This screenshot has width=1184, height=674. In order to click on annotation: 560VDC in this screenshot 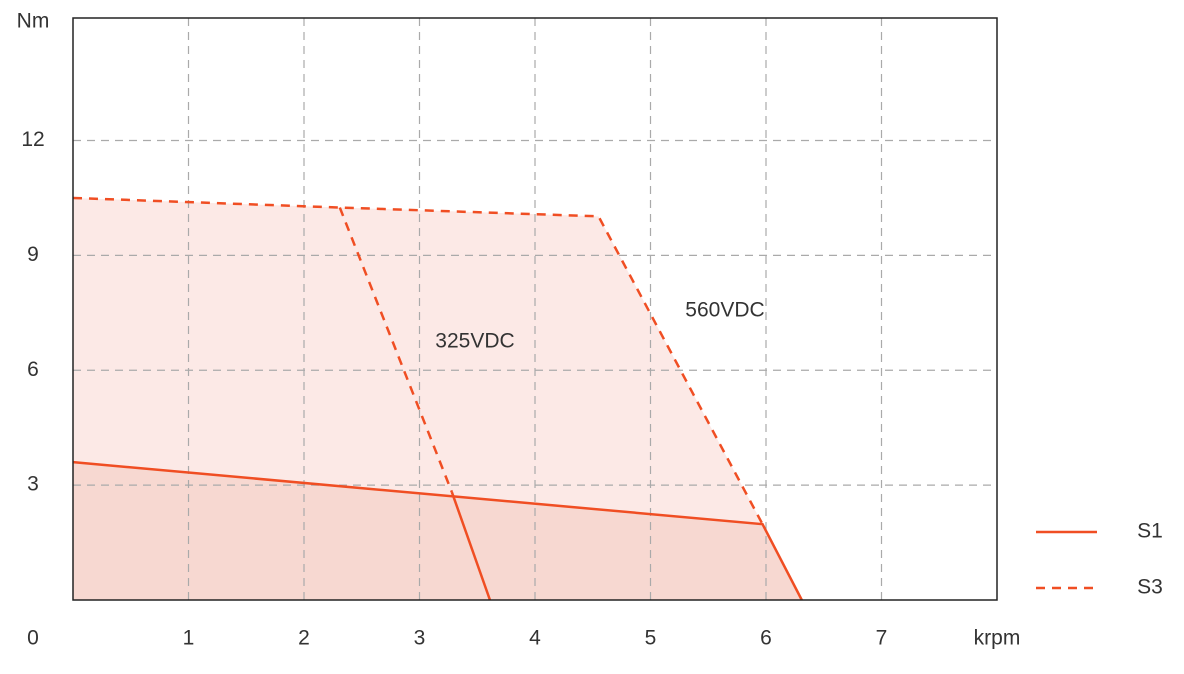, I will do `click(724, 310)`.